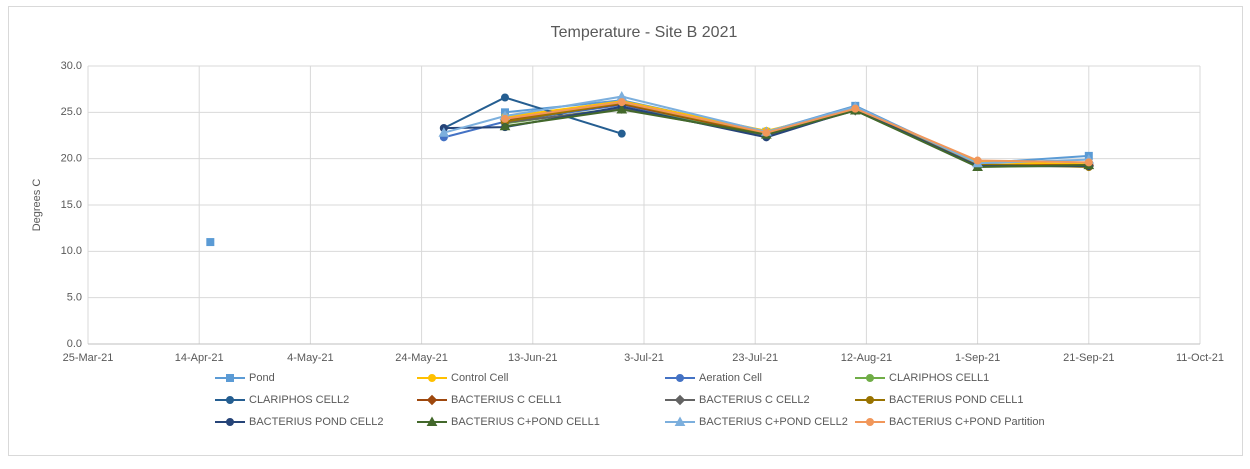 This screenshot has height=469, width=1250. I want to click on legend-label: BACTERIUS C CELL1, so click(506, 400).